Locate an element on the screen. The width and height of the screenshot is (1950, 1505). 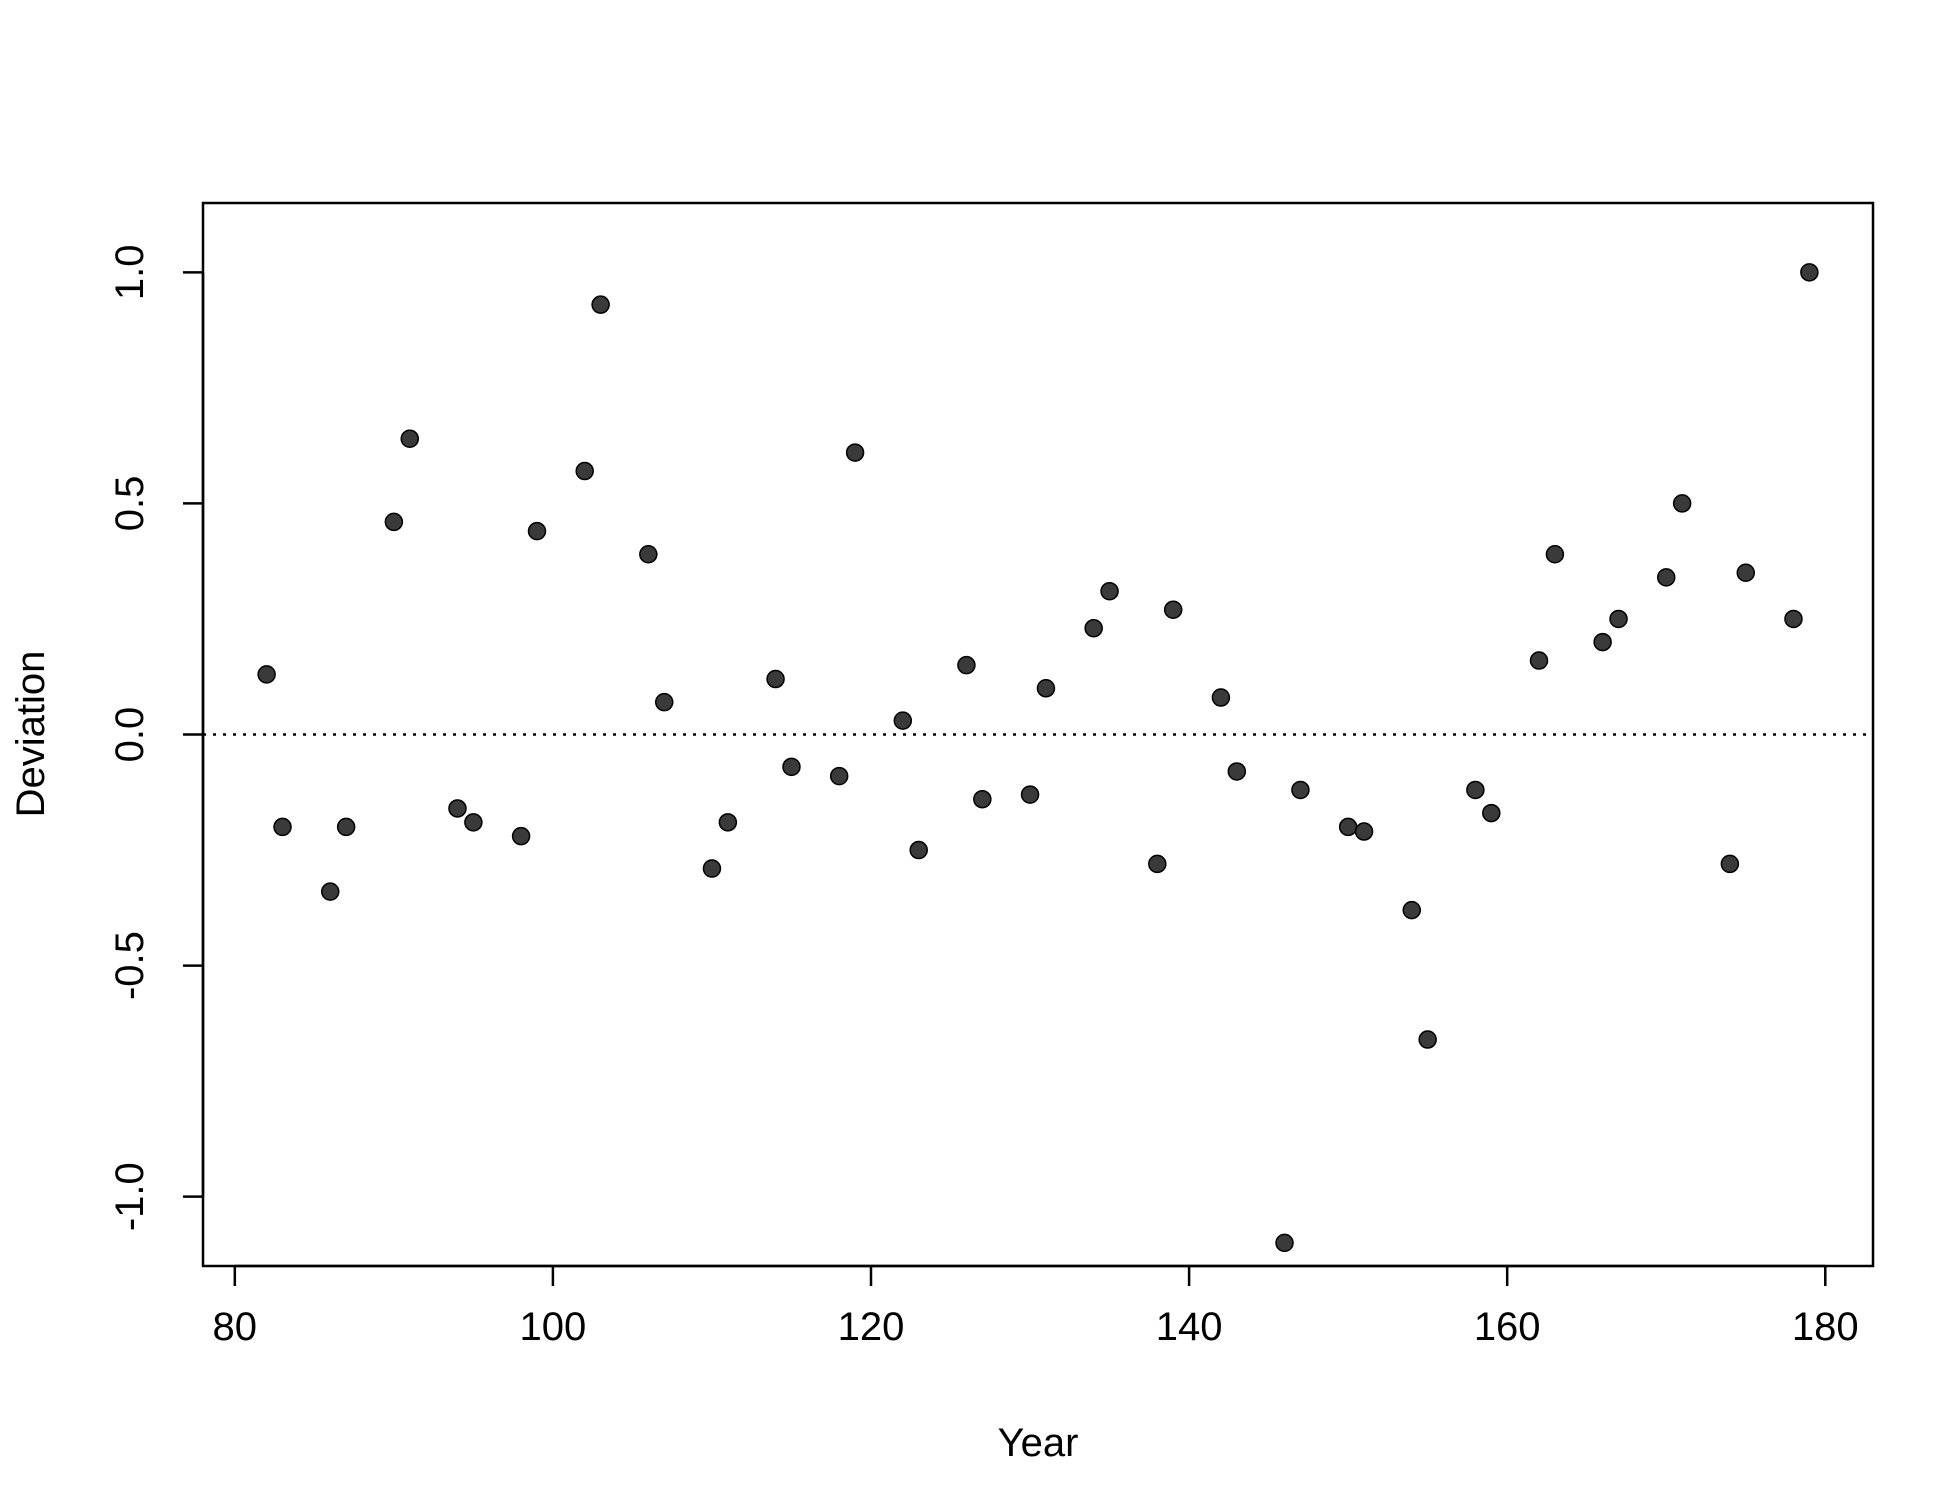
y-tick-label: -1.0 is located at coordinates (130, 1196).